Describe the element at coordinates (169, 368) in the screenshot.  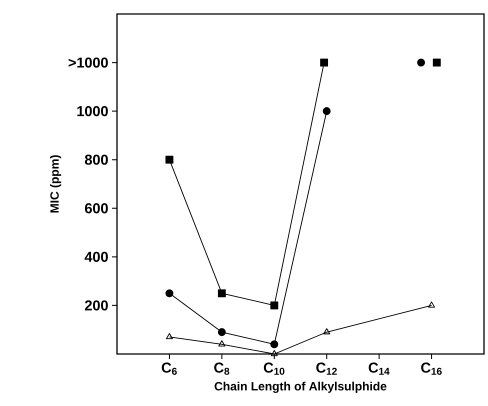
I see `x-tick-label: C$_{6}$` at that location.